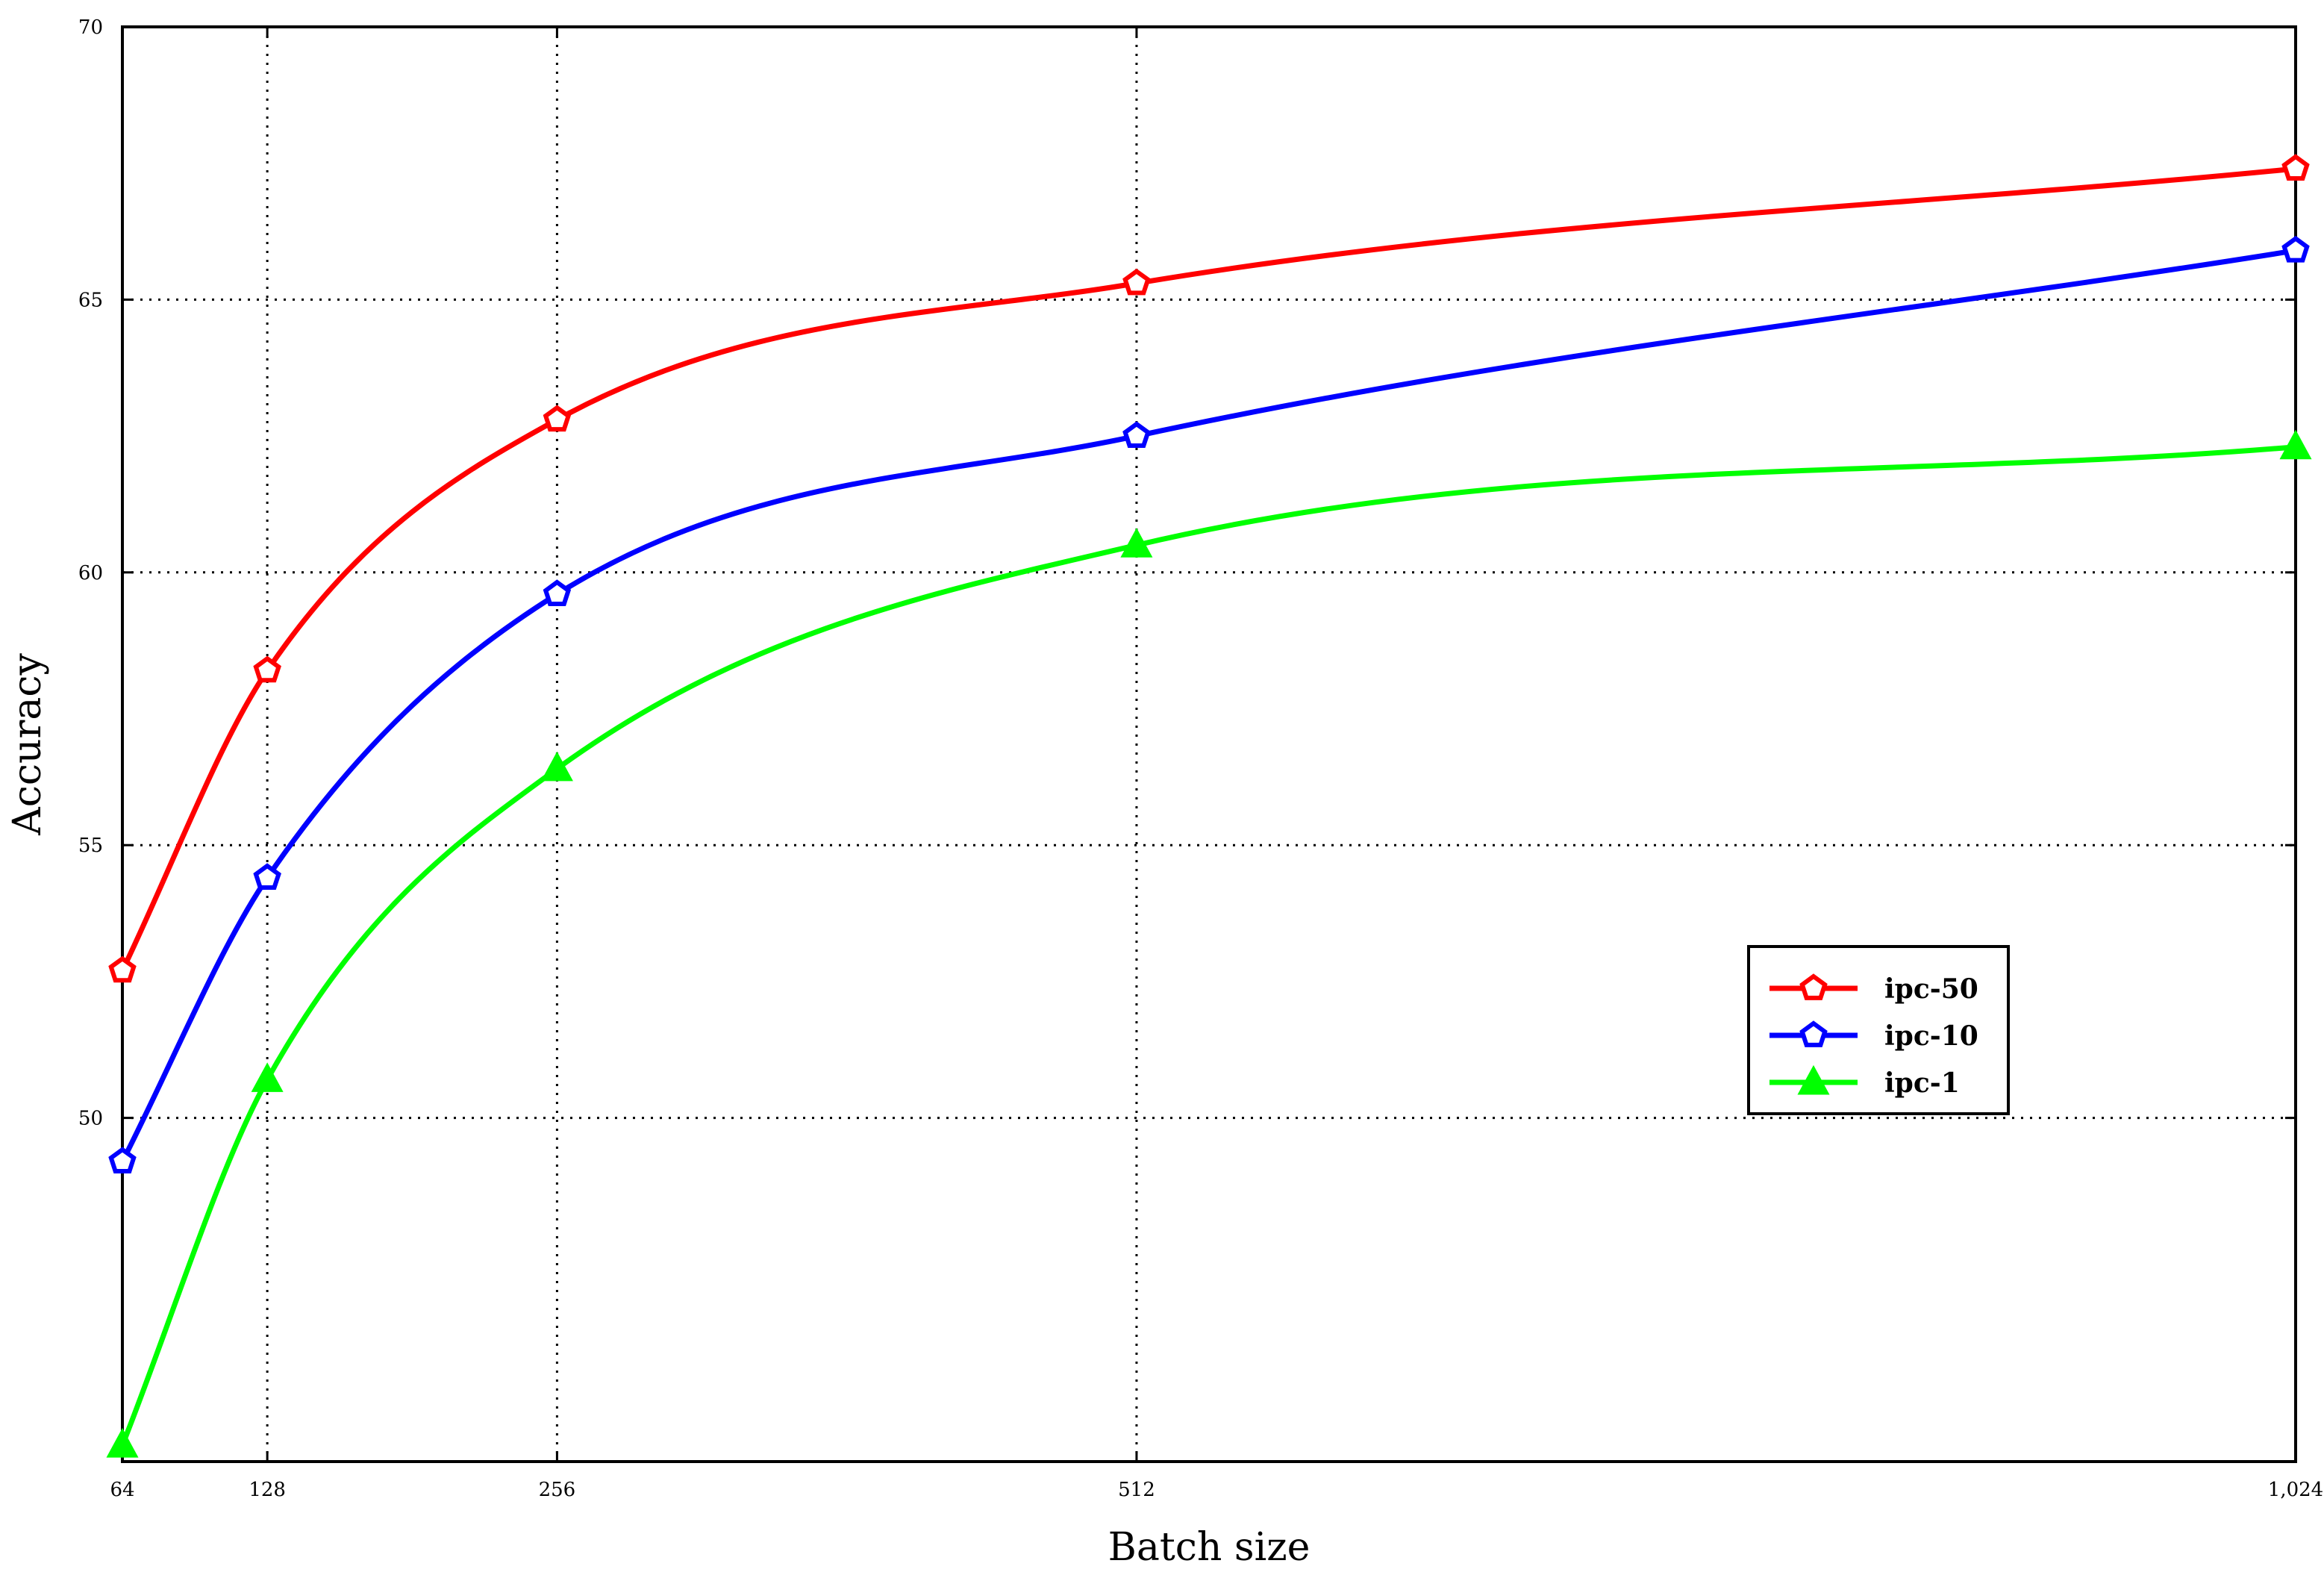 This screenshot has height=1584, width=2324. I want to click on legend-label: ipc-1, so click(1922, 1083).